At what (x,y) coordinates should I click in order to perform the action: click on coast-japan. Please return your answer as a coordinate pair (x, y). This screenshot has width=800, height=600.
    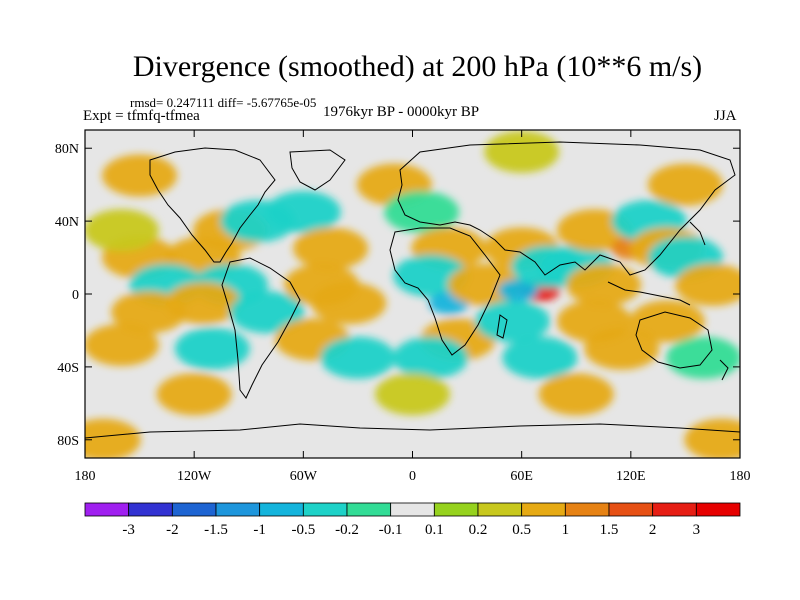
    Looking at the image, I should click on (697, 233).